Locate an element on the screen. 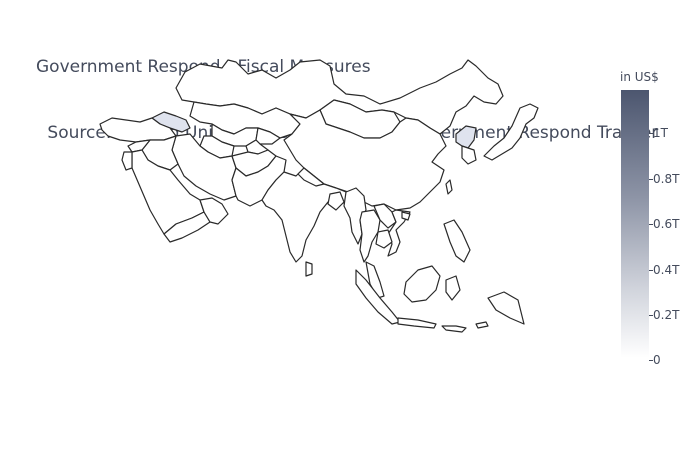  country-bangladesh is located at coordinates (336, 201).